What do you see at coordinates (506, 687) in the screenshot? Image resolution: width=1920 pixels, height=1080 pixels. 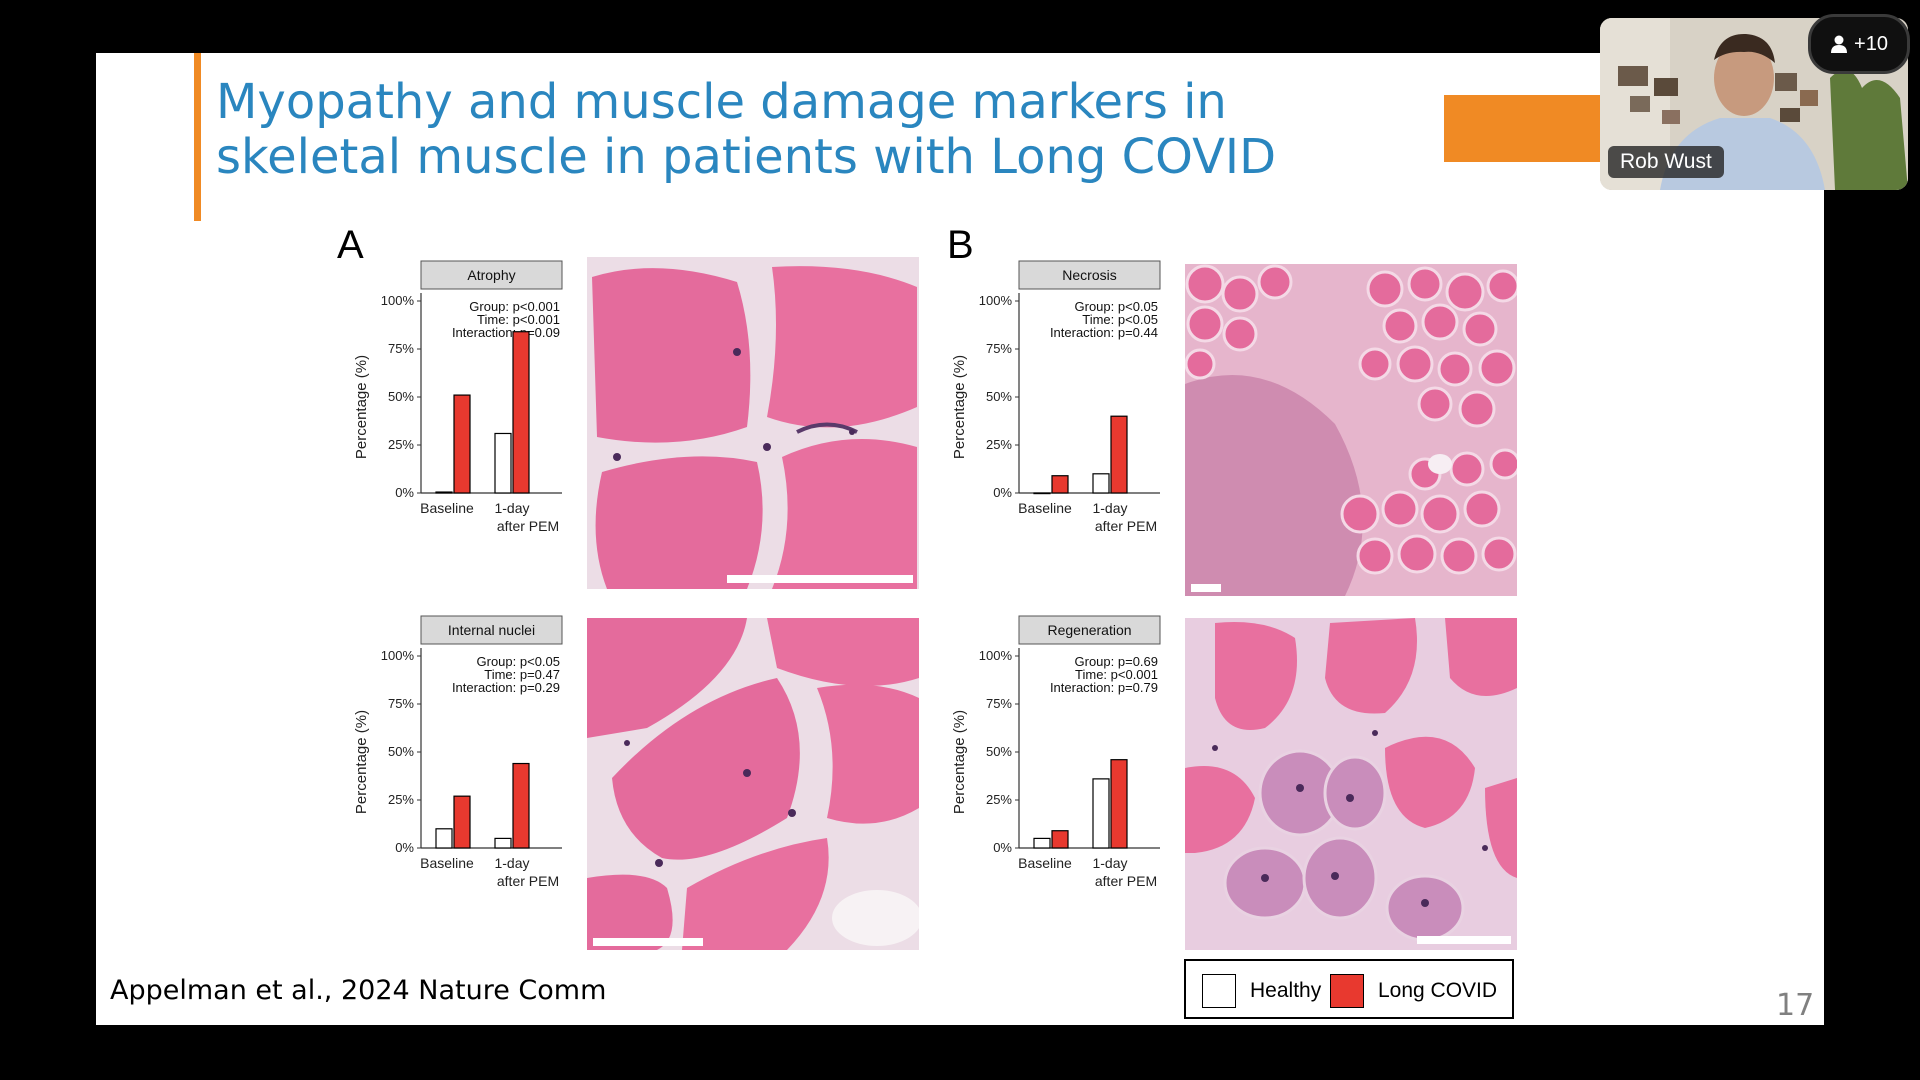 I see `chart-stat-label: Interaction: p=0.29` at bounding box center [506, 687].